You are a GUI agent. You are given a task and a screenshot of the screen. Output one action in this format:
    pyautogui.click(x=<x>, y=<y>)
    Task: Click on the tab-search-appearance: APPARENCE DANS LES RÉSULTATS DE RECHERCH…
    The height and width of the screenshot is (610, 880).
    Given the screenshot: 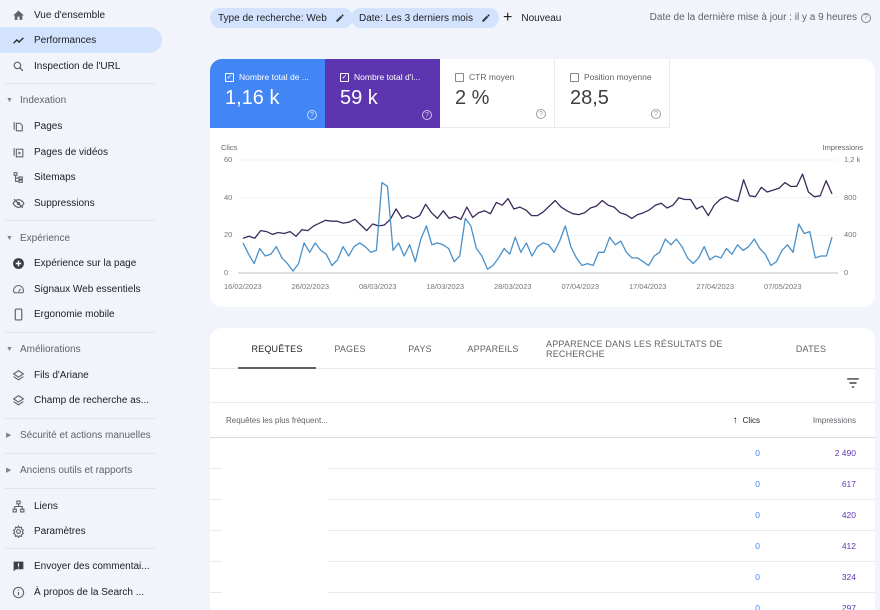 What is the action you would take?
    pyautogui.click(x=634, y=348)
    